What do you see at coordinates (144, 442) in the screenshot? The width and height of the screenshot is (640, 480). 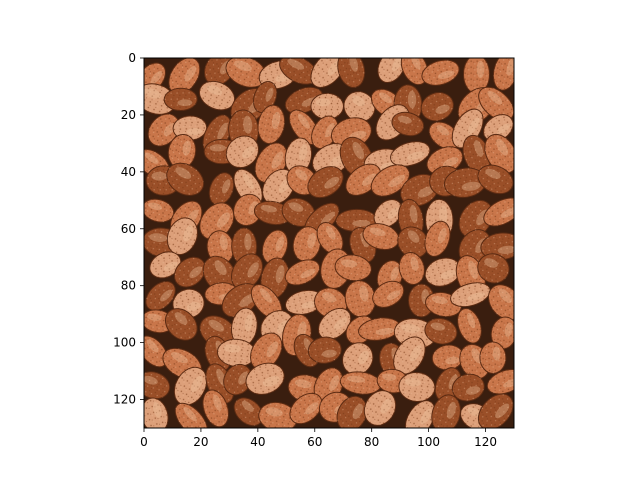 I see `x-tick-label: 0` at bounding box center [144, 442].